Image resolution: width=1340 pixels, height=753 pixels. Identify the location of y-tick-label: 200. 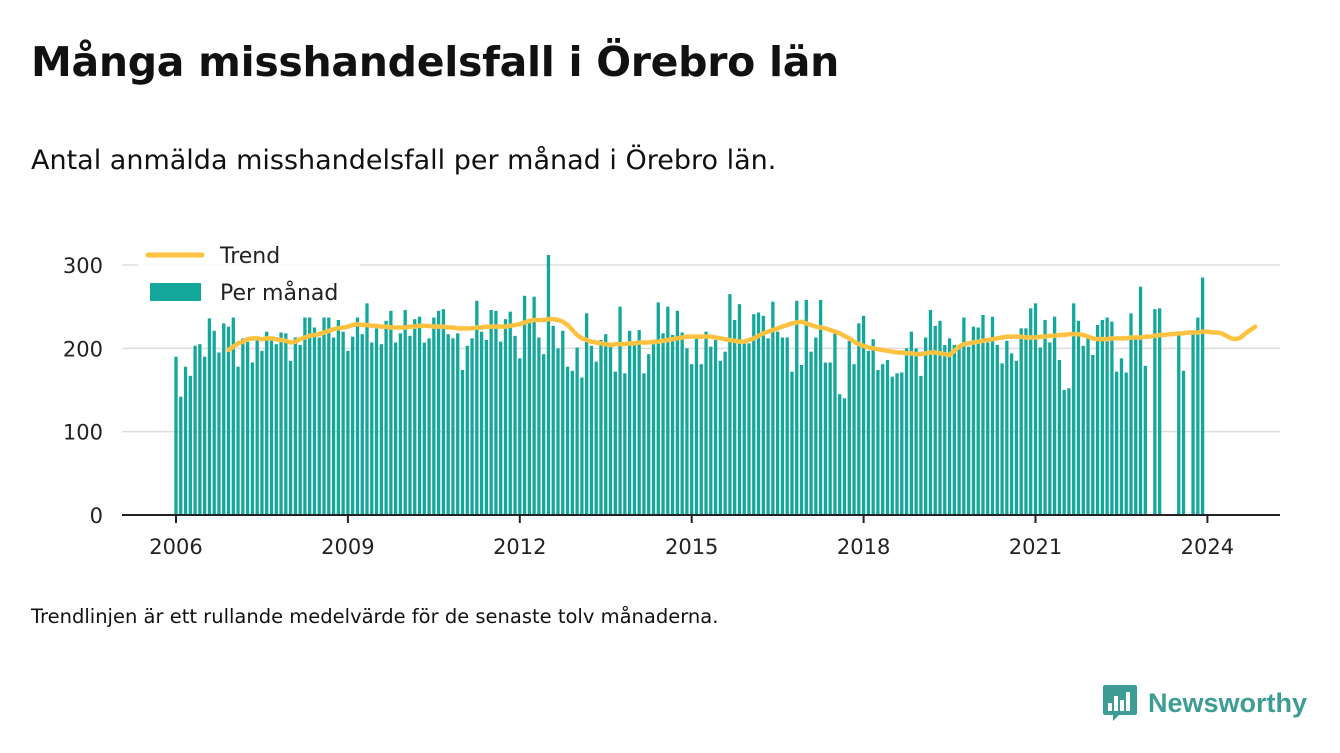
(83, 349).